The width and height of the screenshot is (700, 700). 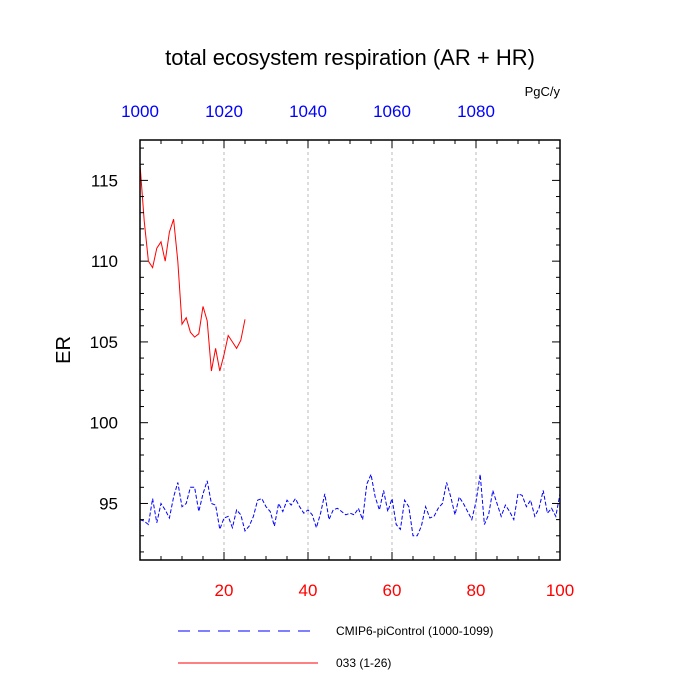 I want to click on top-tick-label: 1020, so click(x=224, y=111).